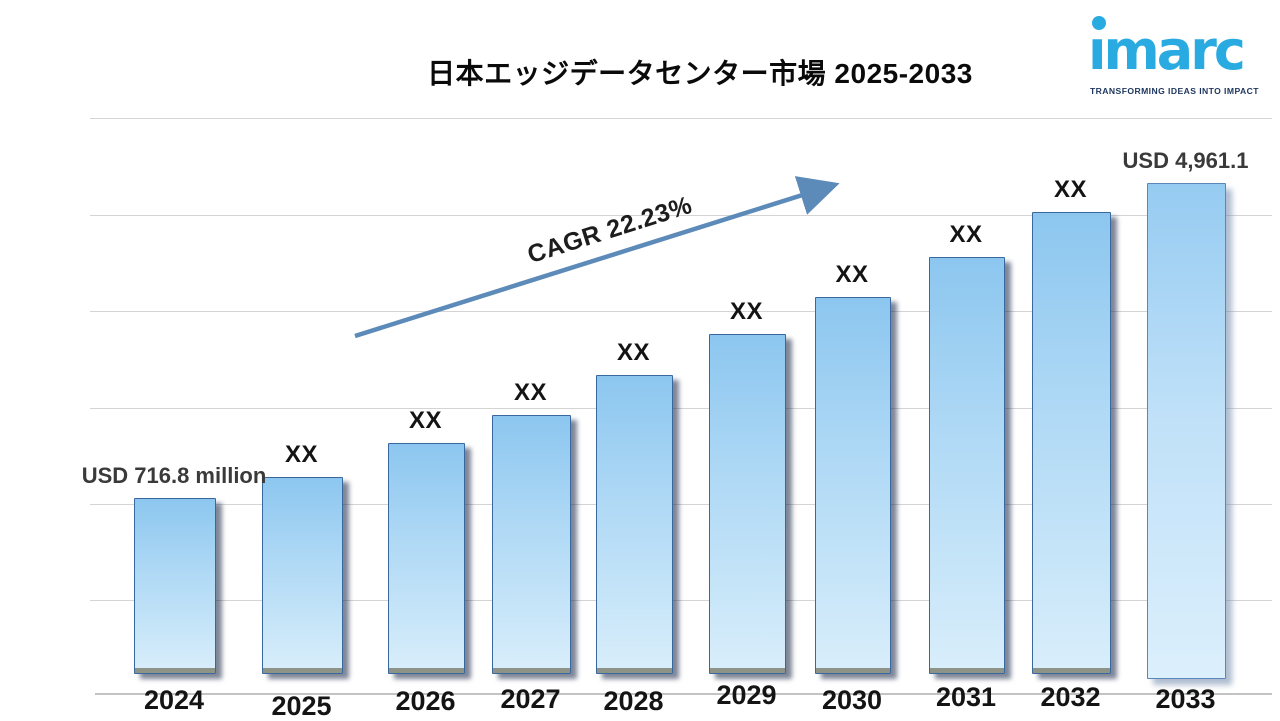 This screenshot has height=721, width=1280. What do you see at coordinates (747, 504) in the screenshot?
I see `bar-2029` at bounding box center [747, 504].